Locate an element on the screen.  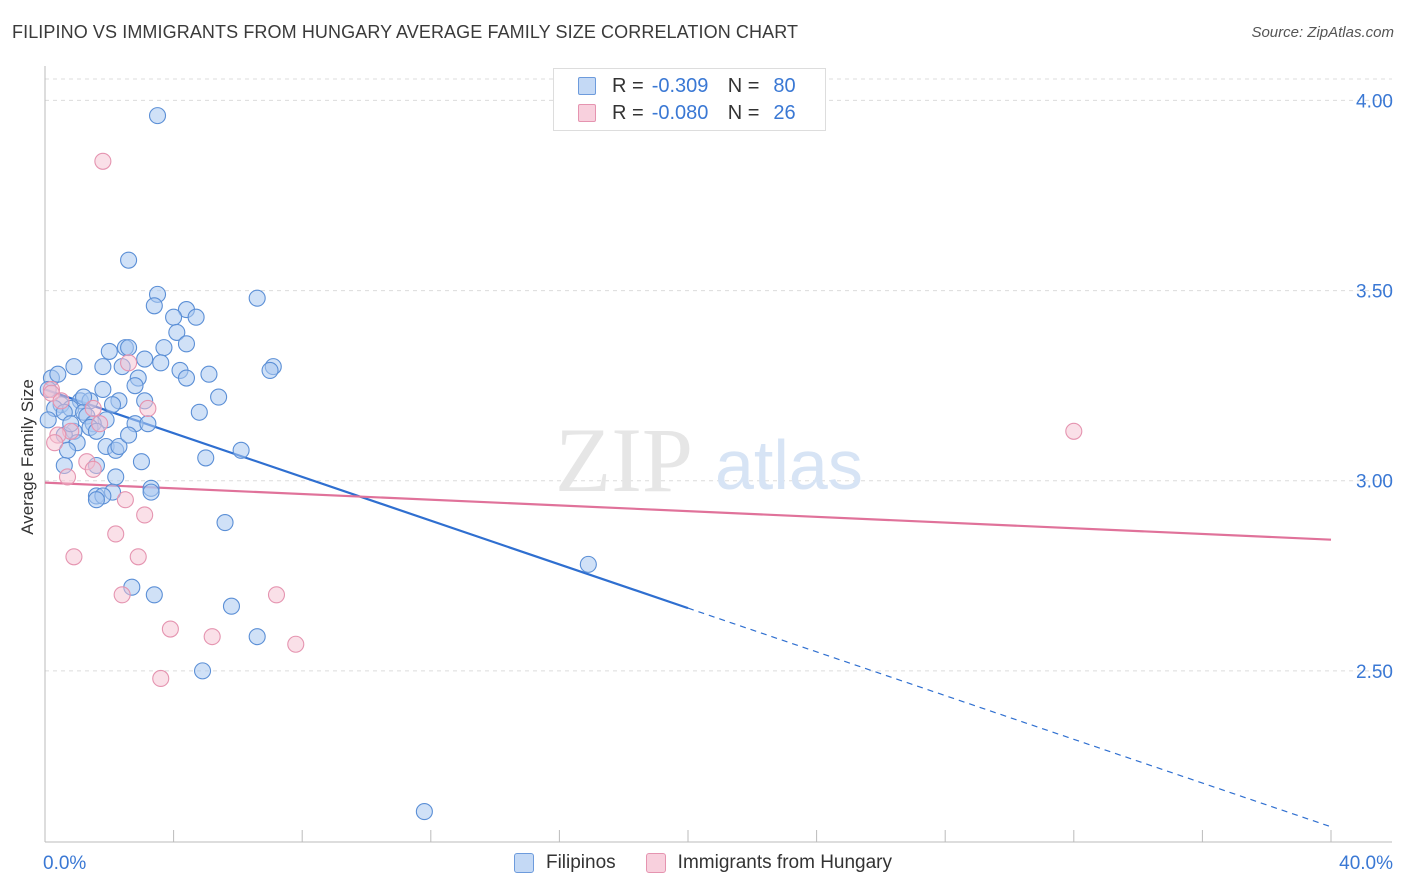
trend-line-hungary is located at coordinates (688, 511).